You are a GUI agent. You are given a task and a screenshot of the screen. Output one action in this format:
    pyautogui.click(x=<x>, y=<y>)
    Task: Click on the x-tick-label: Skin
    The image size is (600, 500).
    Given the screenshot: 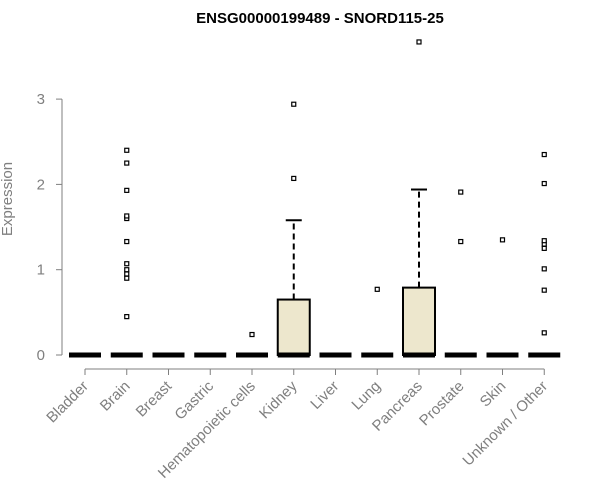 What is the action you would take?
    pyautogui.click(x=493, y=394)
    